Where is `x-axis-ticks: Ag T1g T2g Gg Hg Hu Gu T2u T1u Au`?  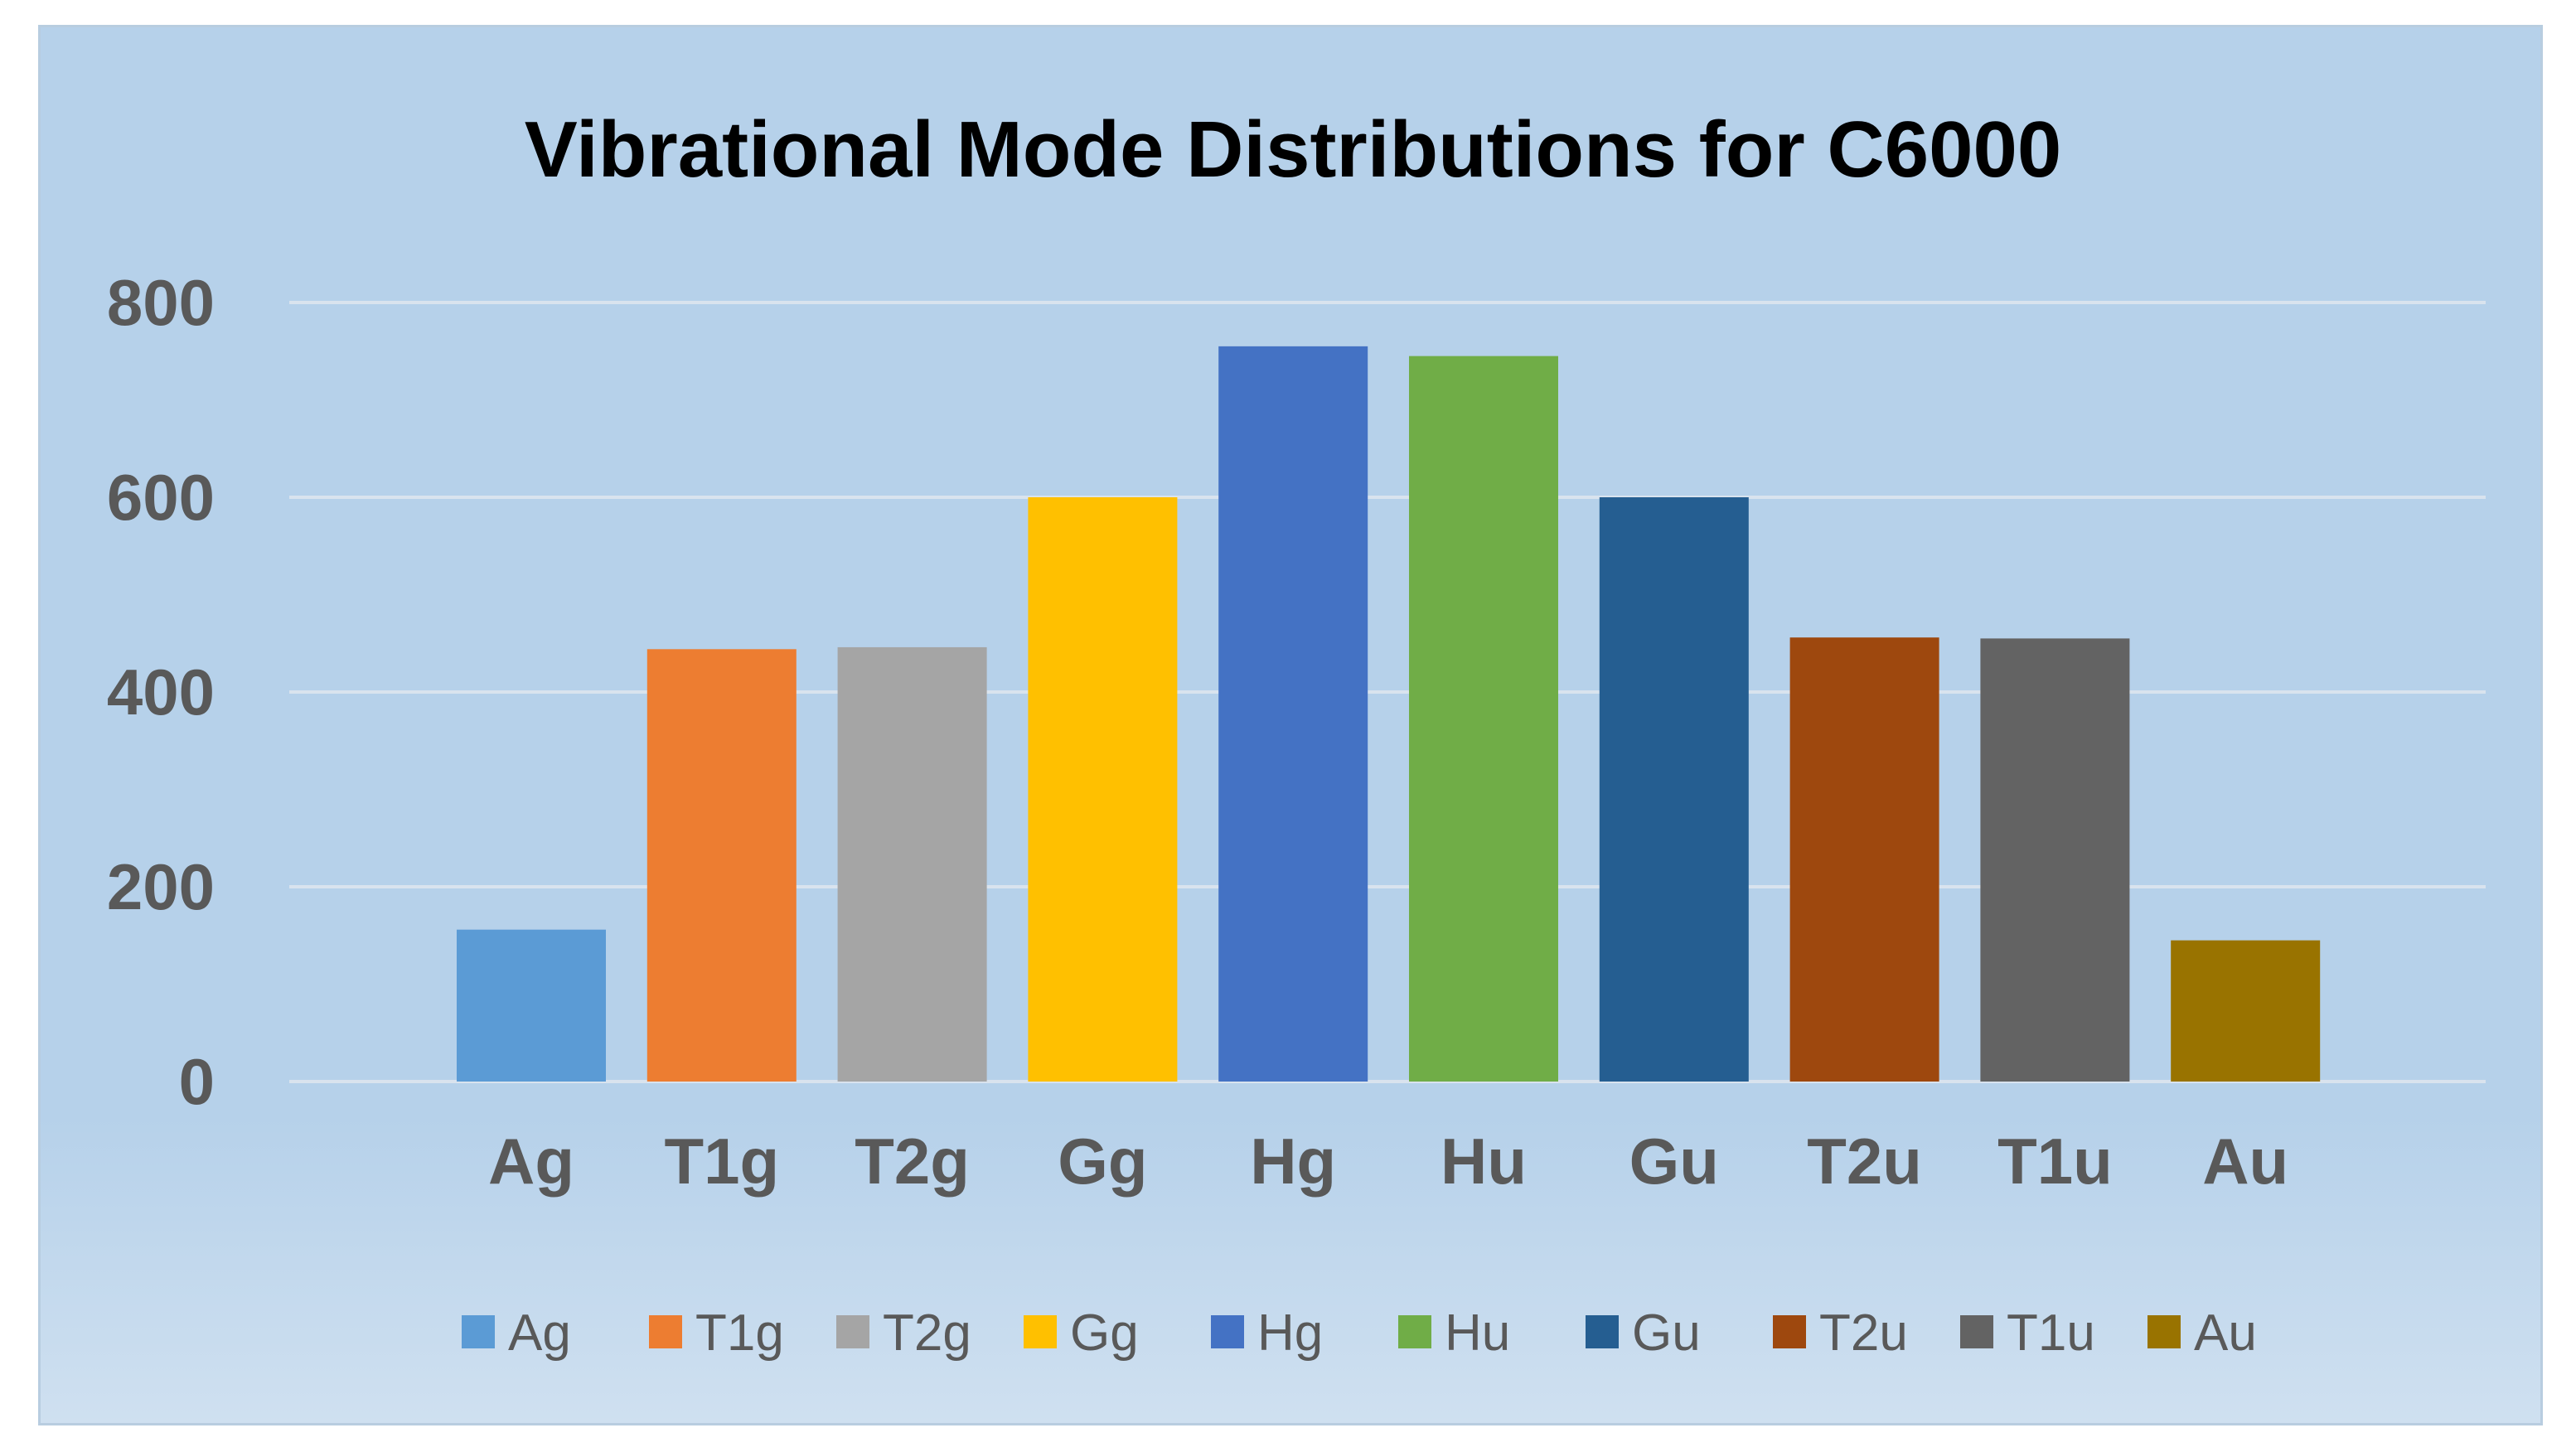 x-axis-ticks: Ag T1g T2g Gg Hg Hu Gu T2u T1u Au is located at coordinates (1388, 1161).